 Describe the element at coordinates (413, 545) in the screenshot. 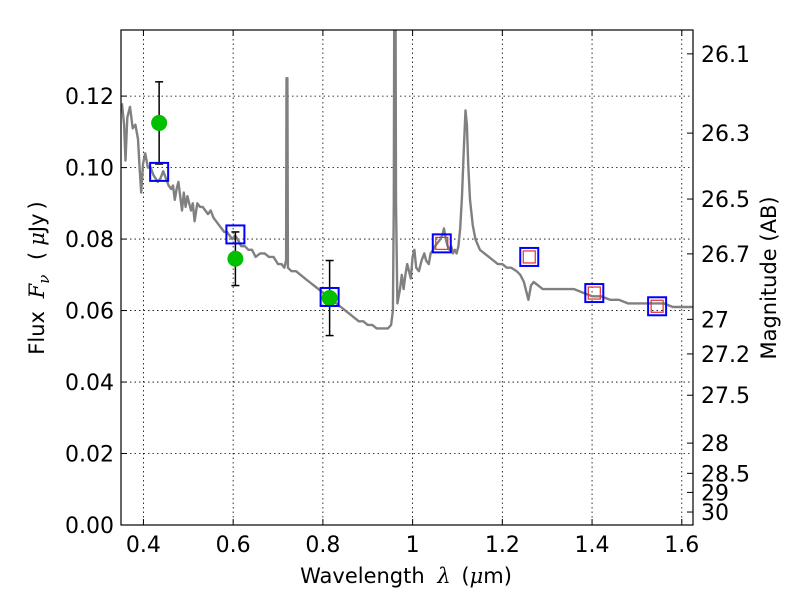

I see `x-tick-label: 1` at that location.